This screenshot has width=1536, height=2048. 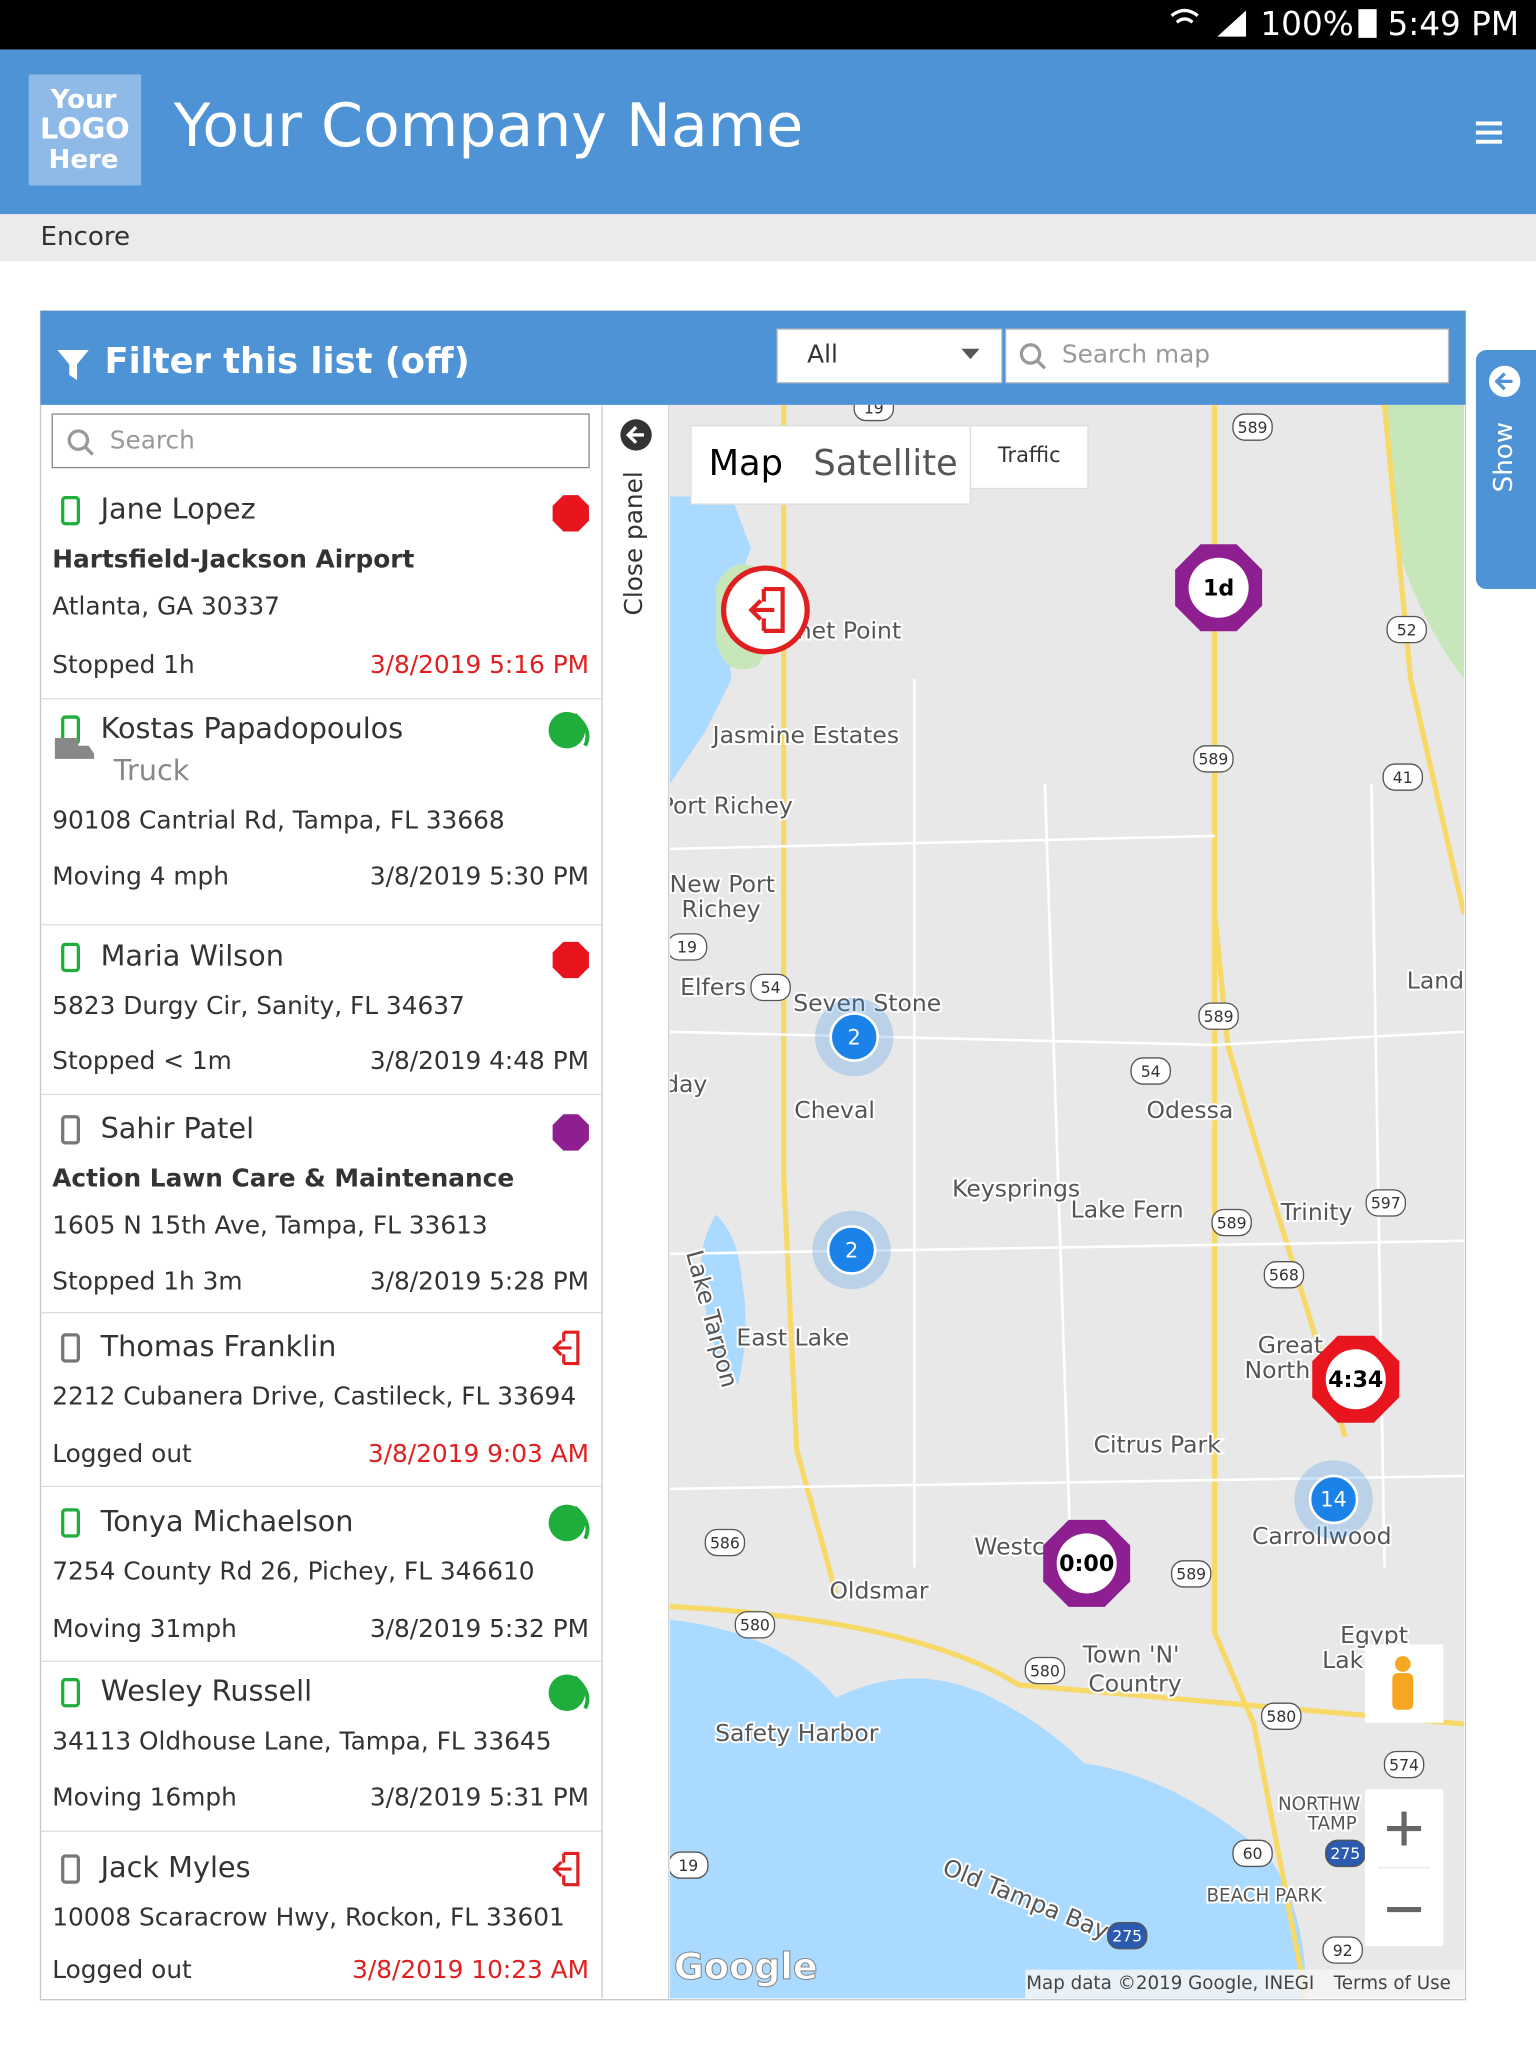 I want to click on map-search-box, so click(x=1227, y=356).